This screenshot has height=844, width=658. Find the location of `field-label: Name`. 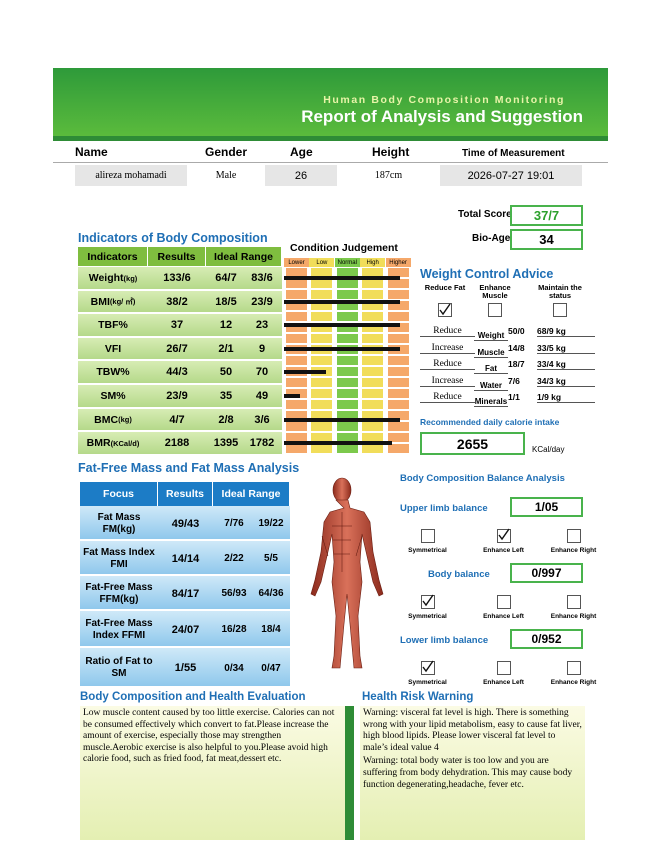

field-label: Name is located at coordinates (91, 152).